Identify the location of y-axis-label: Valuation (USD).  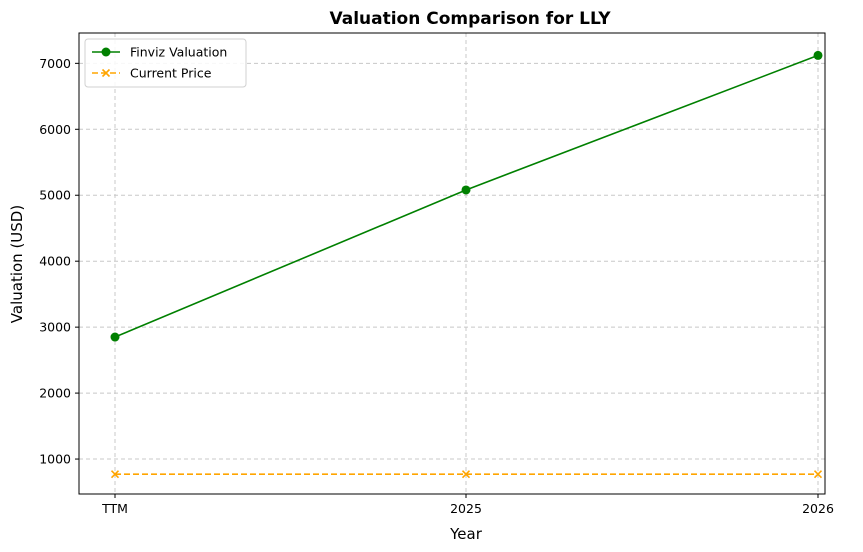
(17, 264).